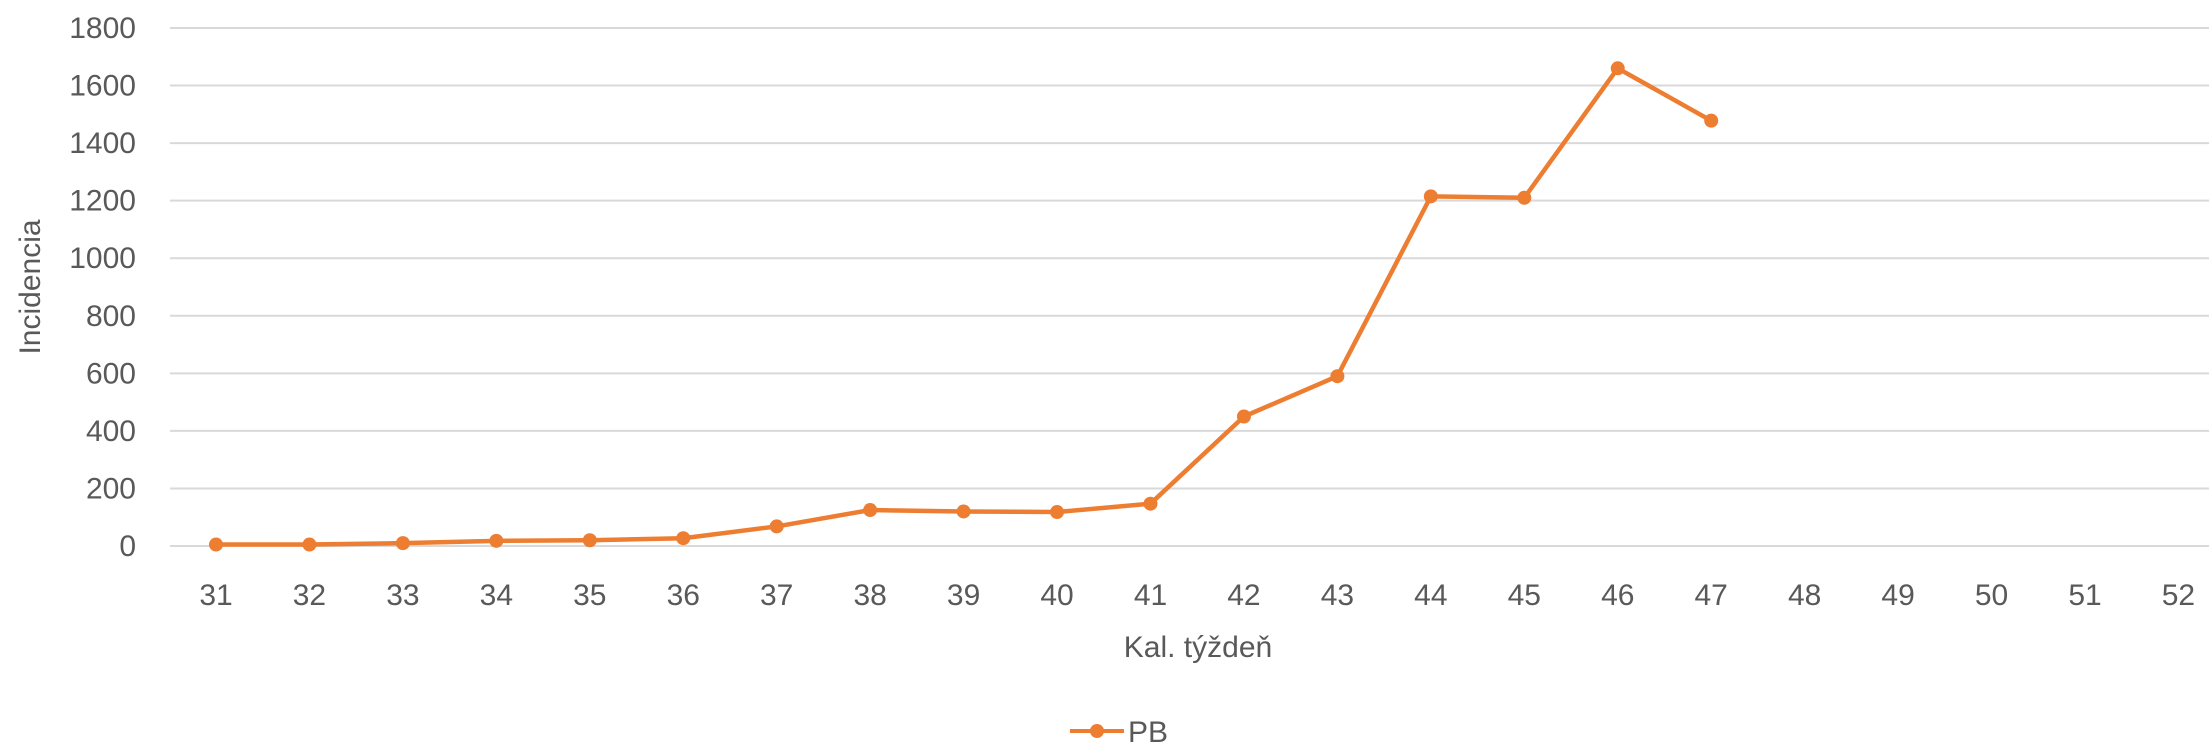  Describe the element at coordinates (1148, 731) in the screenshot. I see `legend-label-pb: PB` at that location.